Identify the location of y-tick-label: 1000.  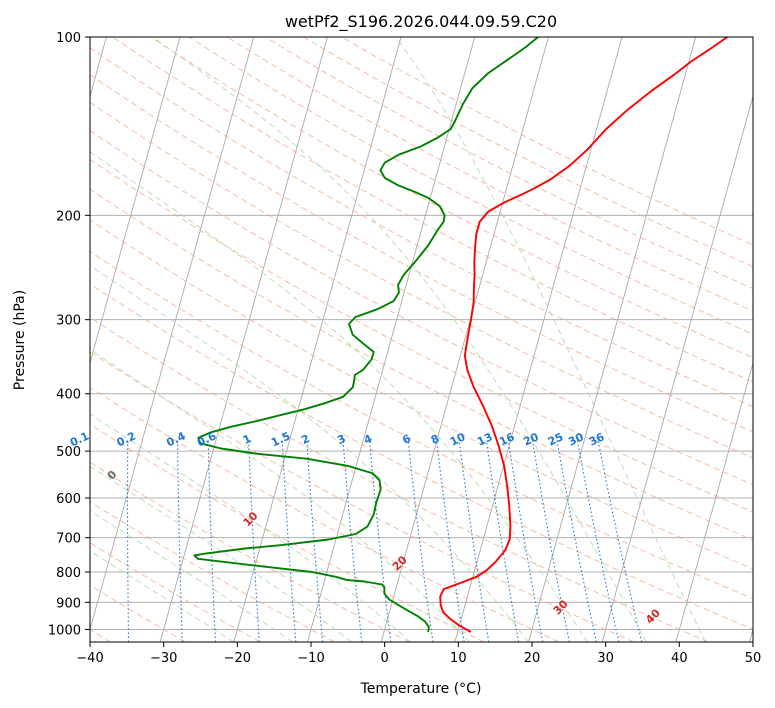
(64, 630).